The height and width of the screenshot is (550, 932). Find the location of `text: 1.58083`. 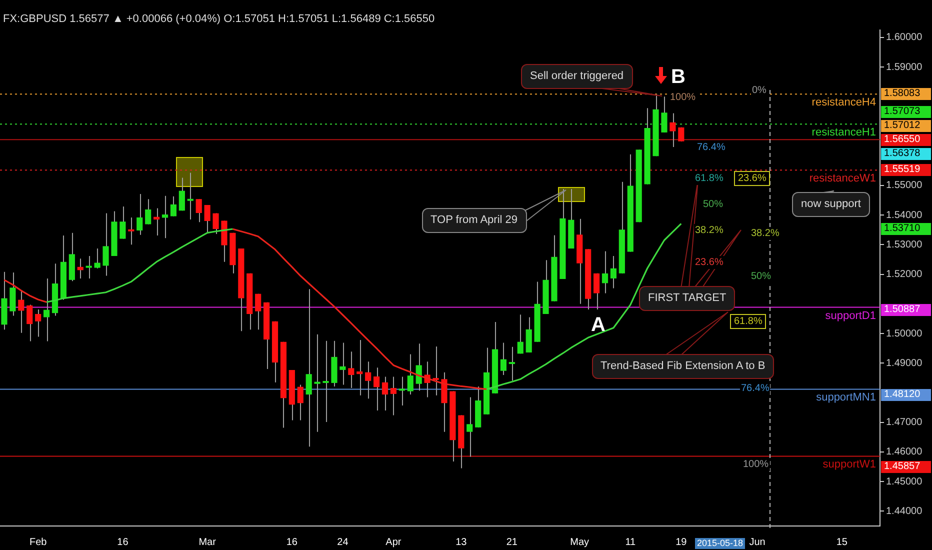

text: 1.58083 is located at coordinates (906, 94).